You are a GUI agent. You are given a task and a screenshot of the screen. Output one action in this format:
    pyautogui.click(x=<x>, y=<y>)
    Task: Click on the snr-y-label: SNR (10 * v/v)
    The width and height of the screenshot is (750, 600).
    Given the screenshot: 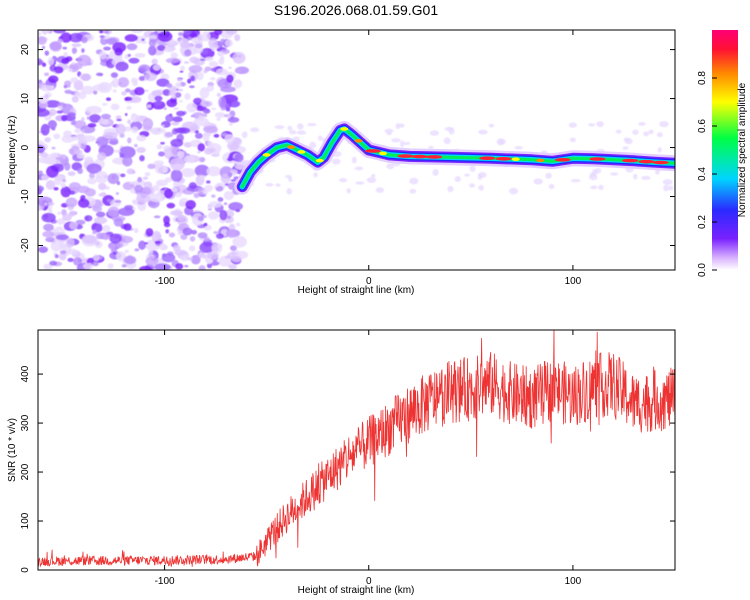 What is the action you would take?
    pyautogui.click(x=12, y=450)
    